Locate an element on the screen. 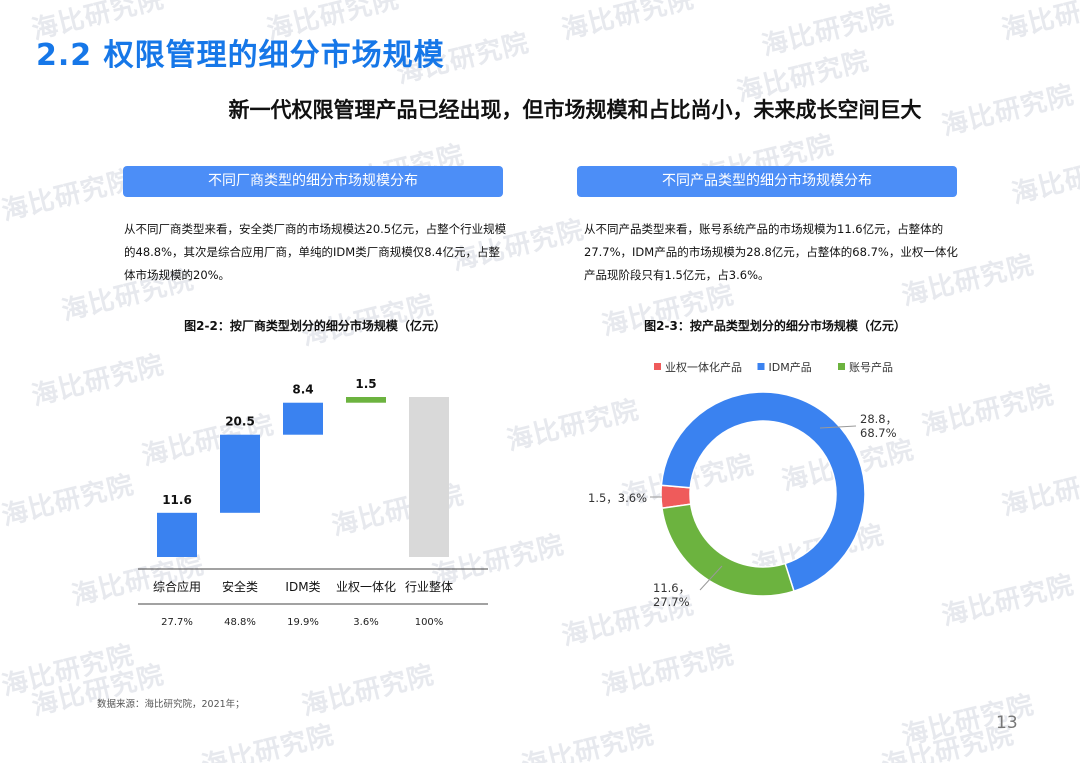  bar-业权一体化 is located at coordinates (366, 400).